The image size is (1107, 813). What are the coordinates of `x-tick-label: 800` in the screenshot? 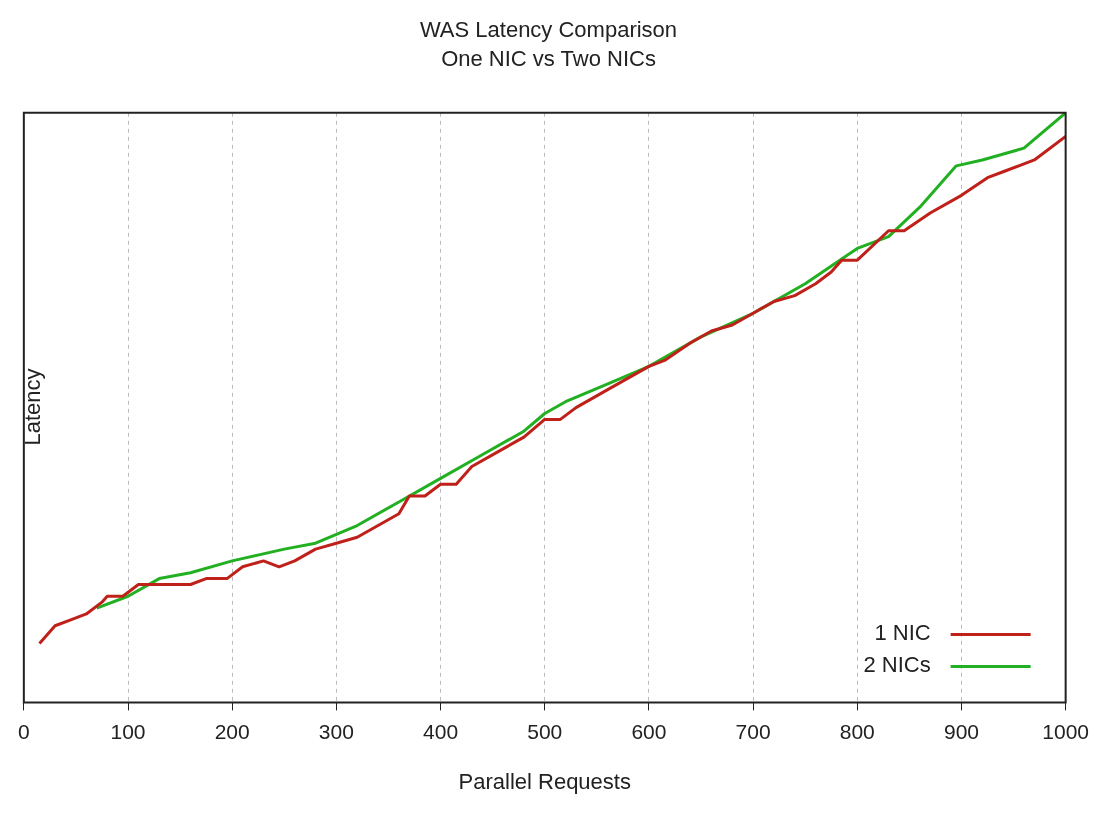 It's located at (857, 731).